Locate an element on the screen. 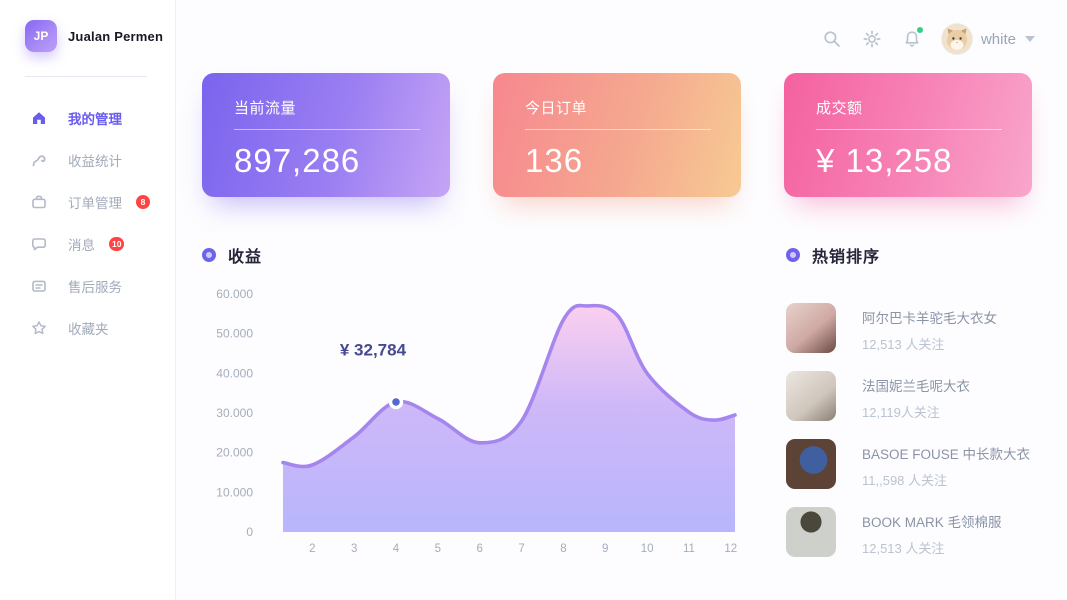  hot-ranking-title: 热销排序 is located at coordinates (846, 257).